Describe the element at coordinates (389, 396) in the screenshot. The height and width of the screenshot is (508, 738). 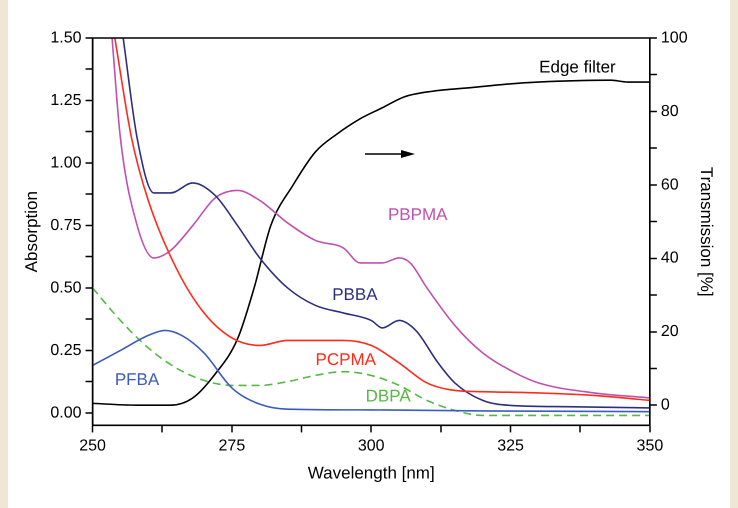
I see `series-label: DBPA` at that location.